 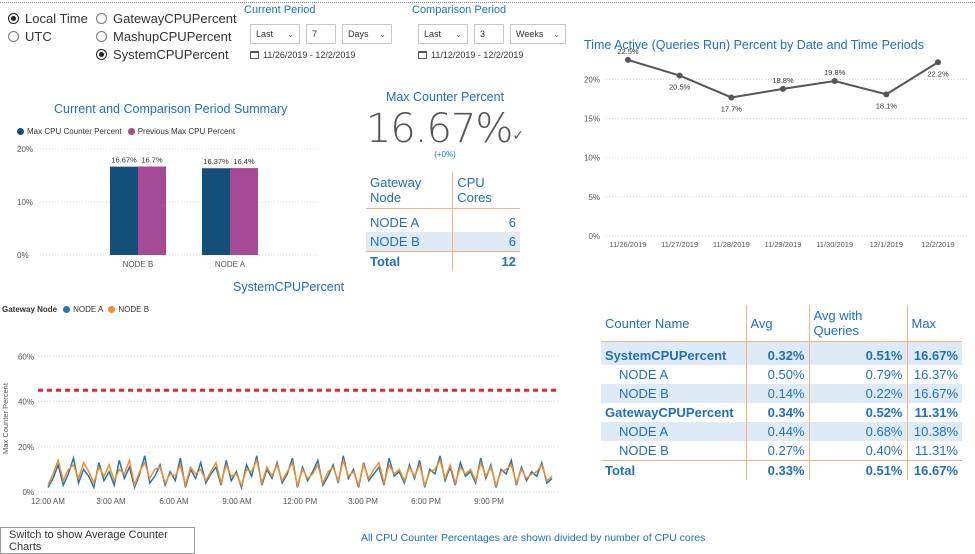 What do you see at coordinates (321, 55) in the screenshot?
I see `current-period-range: 11/26/2019 - 12/2/2019` at bounding box center [321, 55].